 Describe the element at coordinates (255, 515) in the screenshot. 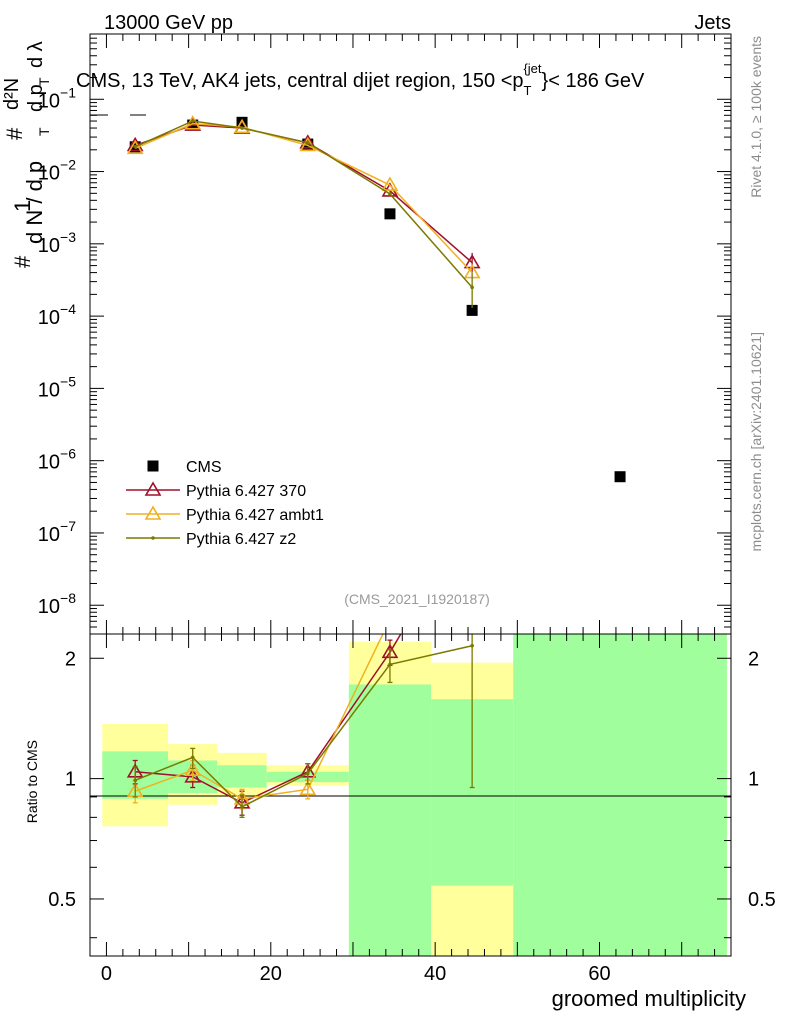

I see `legend-label: Pythia 6.427 ambt1` at that location.